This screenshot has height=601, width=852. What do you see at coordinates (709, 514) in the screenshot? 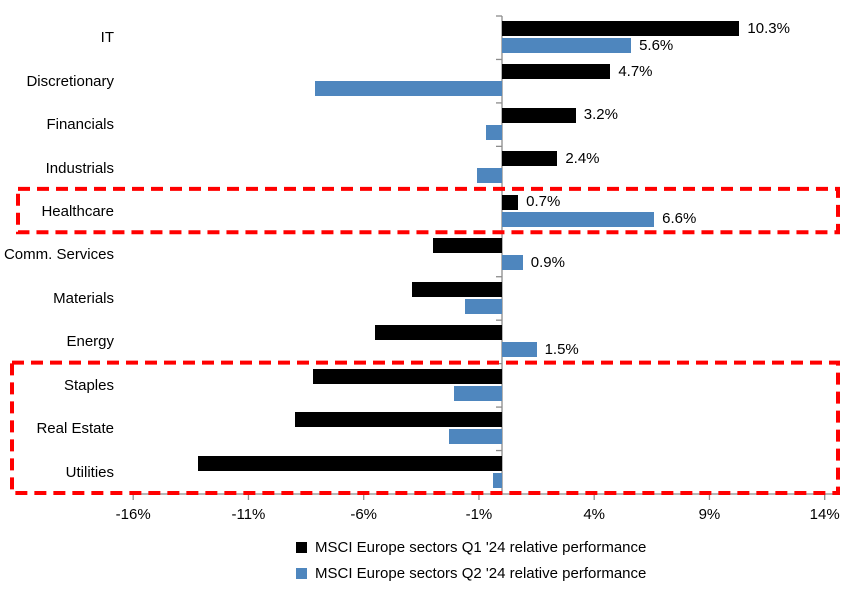
I see `x-tick-label: 9%` at bounding box center [709, 514].